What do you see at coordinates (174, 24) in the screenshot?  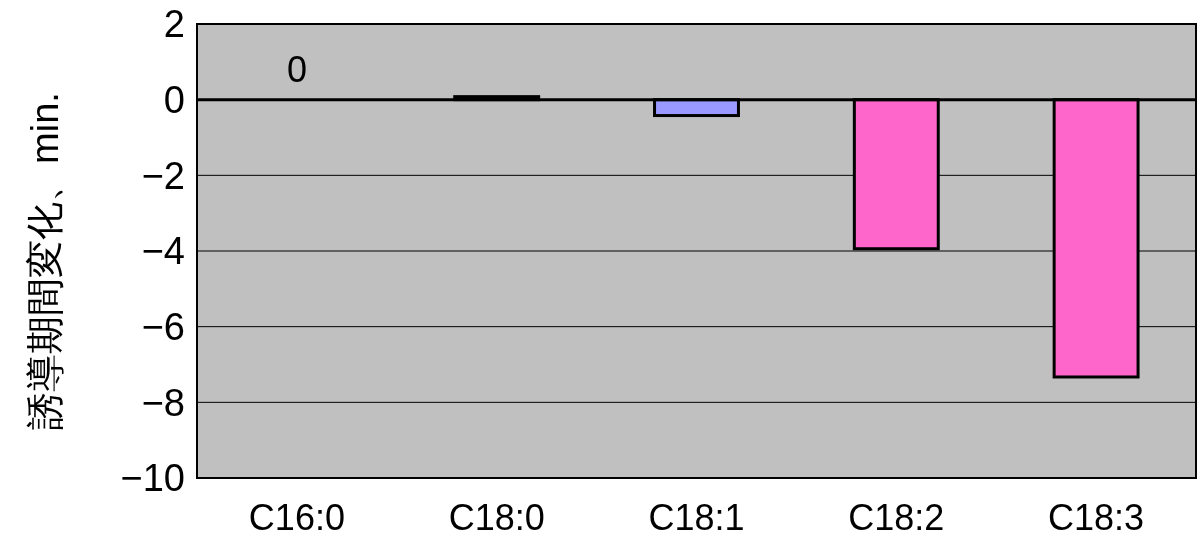 I see `y-tick-label: 2` at bounding box center [174, 24].